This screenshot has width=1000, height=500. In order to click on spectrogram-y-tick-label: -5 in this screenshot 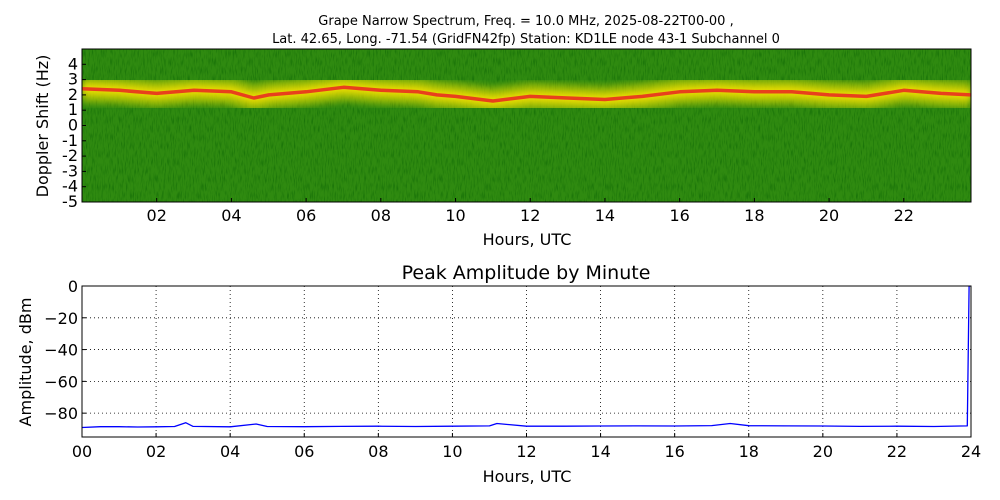, I will do `click(70, 201)`.